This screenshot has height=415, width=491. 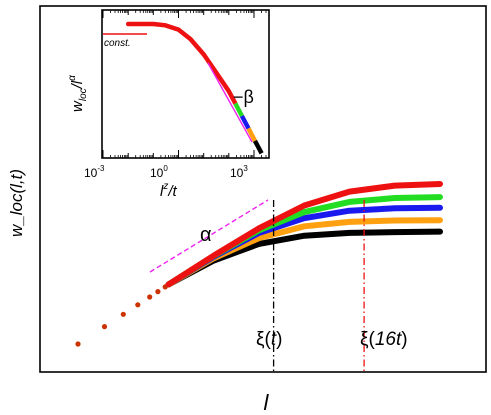 What do you see at coordinates (16, 203) in the screenshot?
I see `main-y-axis-label: w_loc(l,t)` at bounding box center [16, 203].